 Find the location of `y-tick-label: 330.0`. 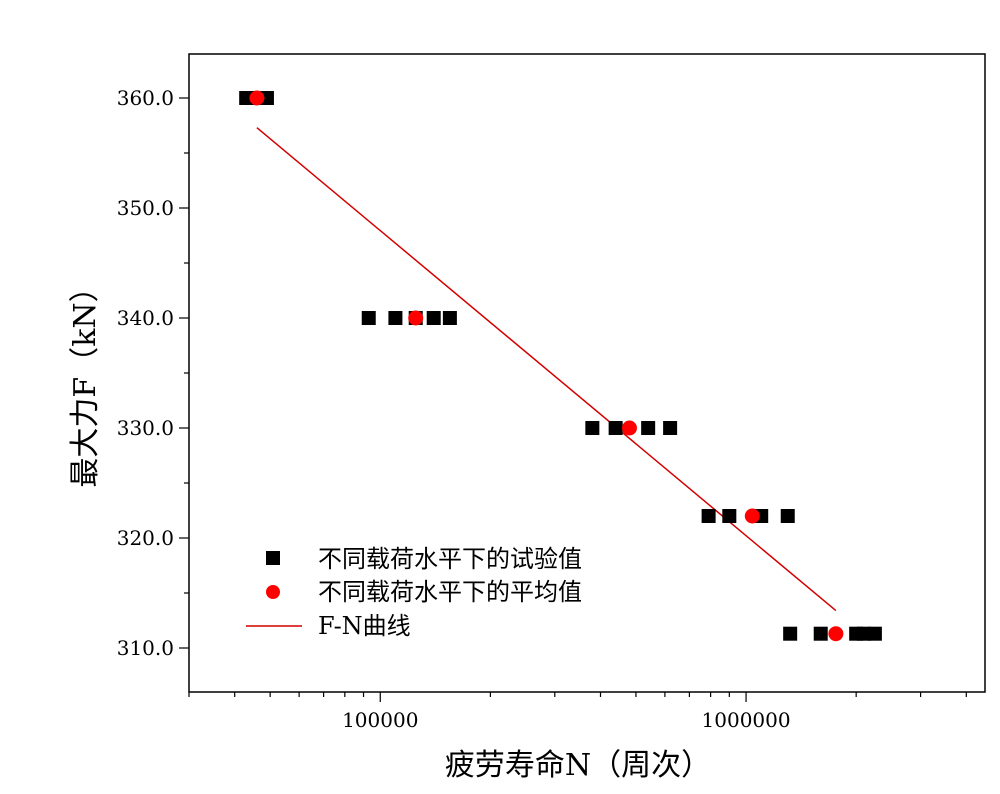

y-tick-label: 330.0 is located at coordinates (145, 428).